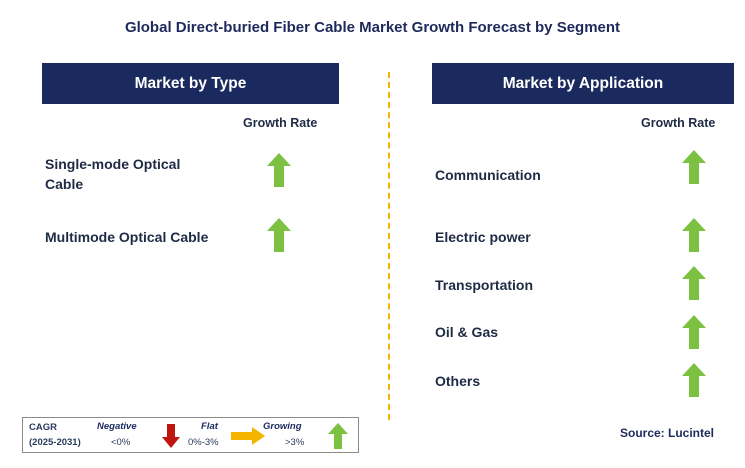 Image resolution: width=745 pixels, height=468 pixels. I want to click on segment-multimode-optical-cable: Multimode Optical Cable, so click(127, 237).